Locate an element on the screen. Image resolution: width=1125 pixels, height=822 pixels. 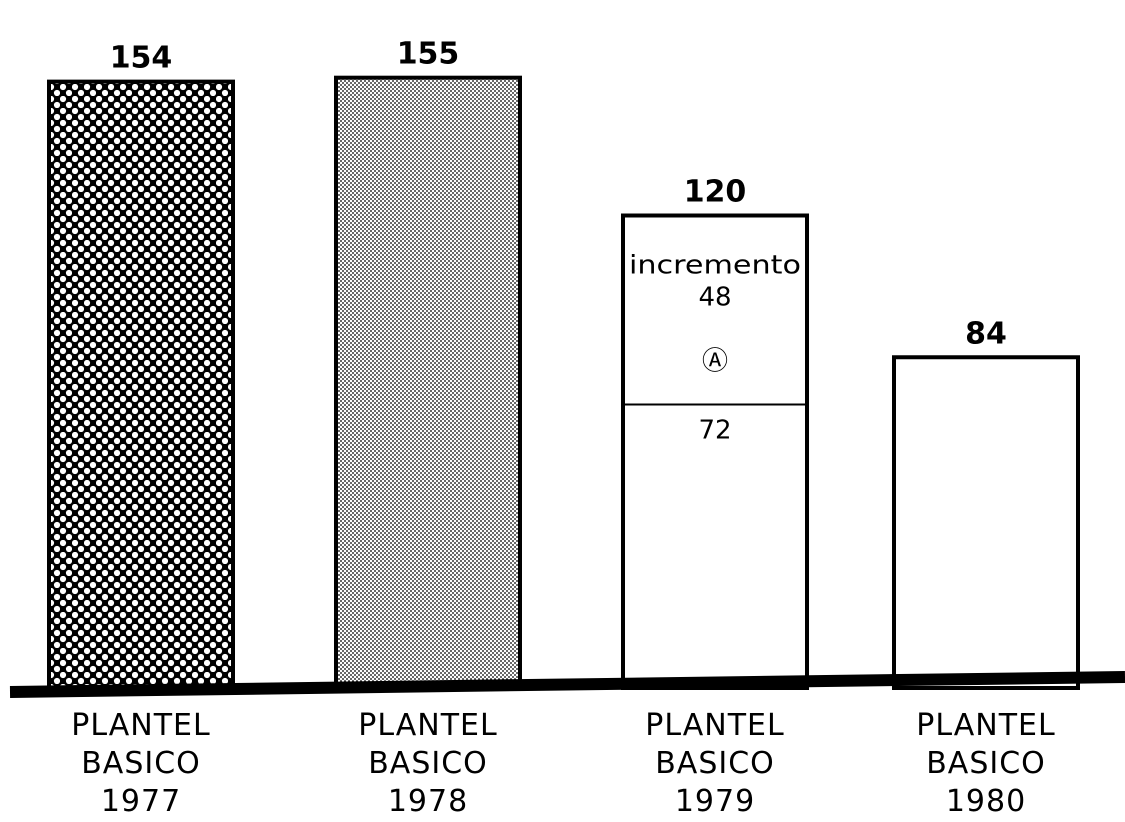
segment-lower-value: 72 is located at coordinates (714, 431).